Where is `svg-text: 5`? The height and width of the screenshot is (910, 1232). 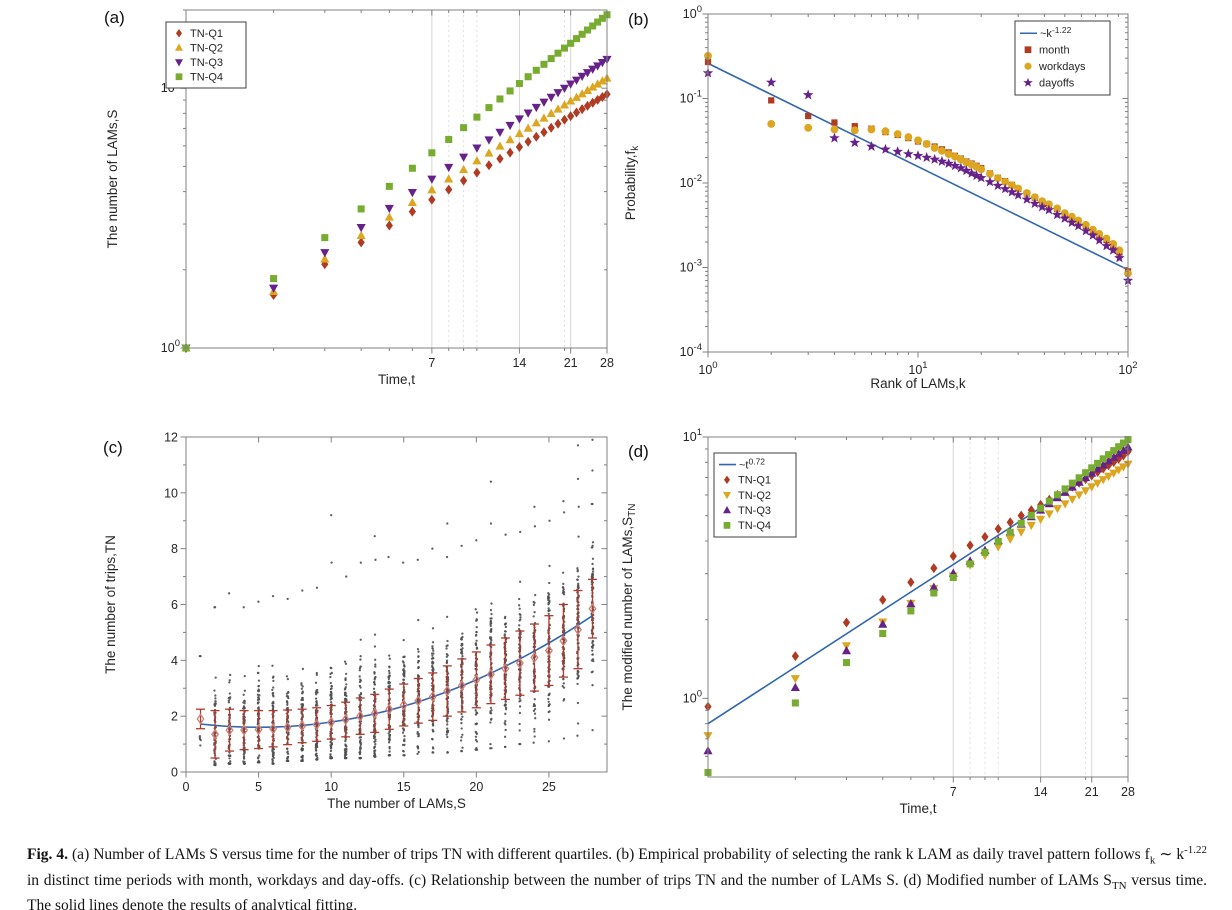
svg-text: 5 is located at coordinates (258, 787).